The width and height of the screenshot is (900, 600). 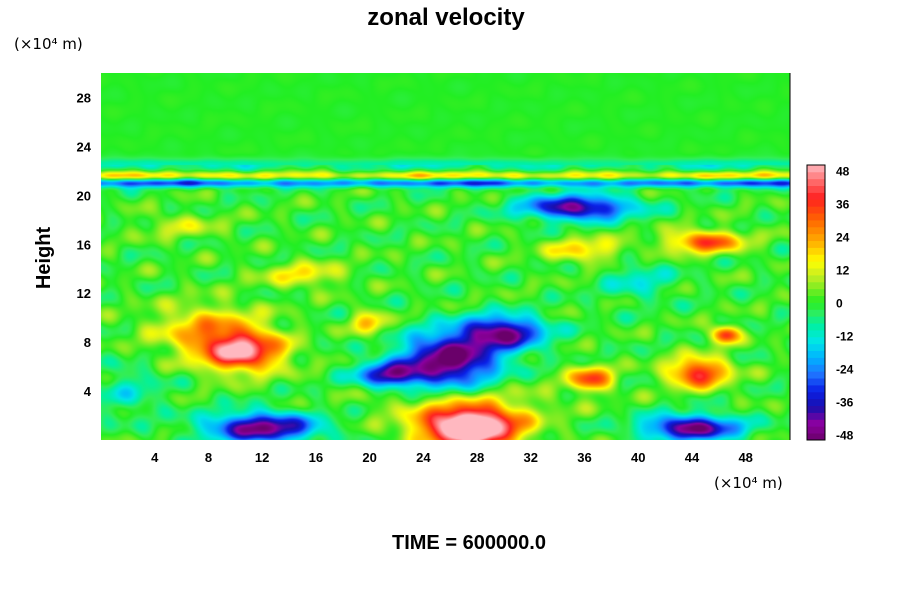 What do you see at coordinates (843, 205) in the screenshot?
I see `colorbar-tick-label: 36` at bounding box center [843, 205].